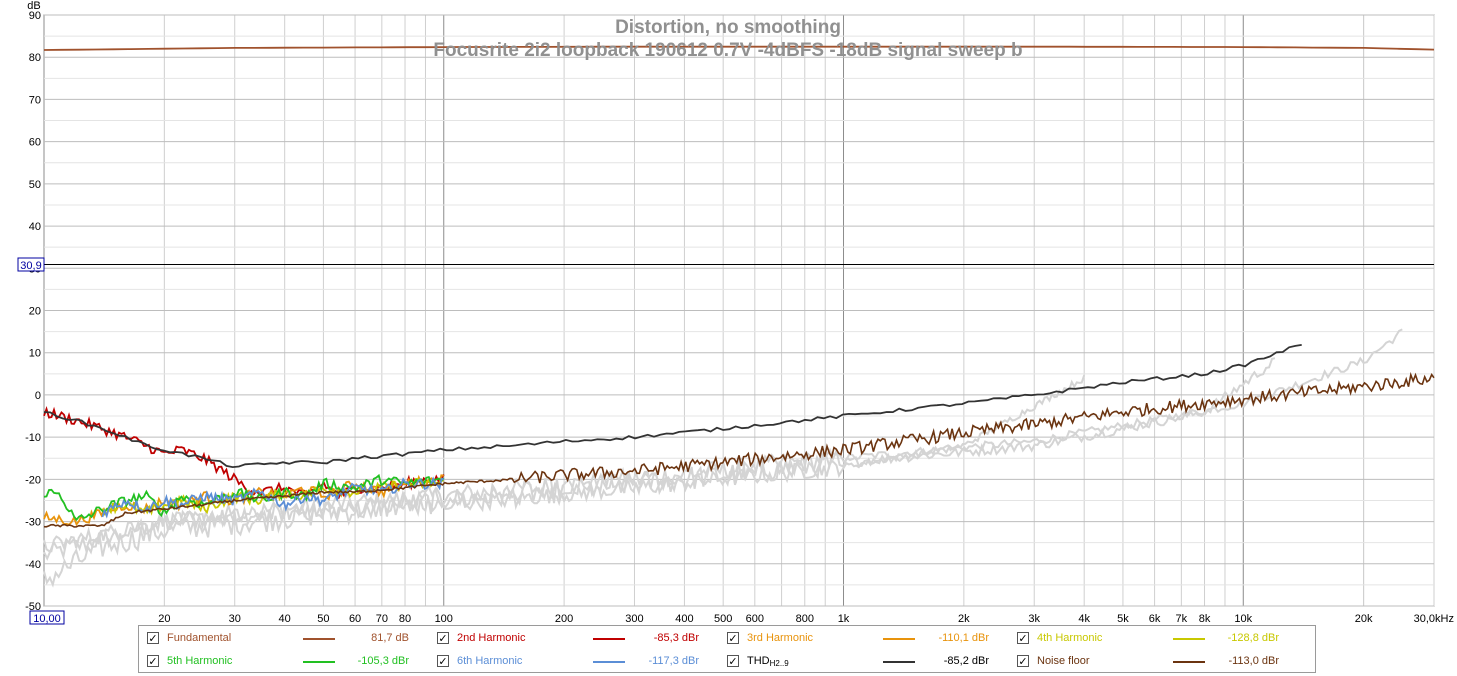 This screenshot has height=676, width=1457. Describe the element at coordinates (964, 619) in the screenshot. I see `x-tick-label: 2k` at that location.